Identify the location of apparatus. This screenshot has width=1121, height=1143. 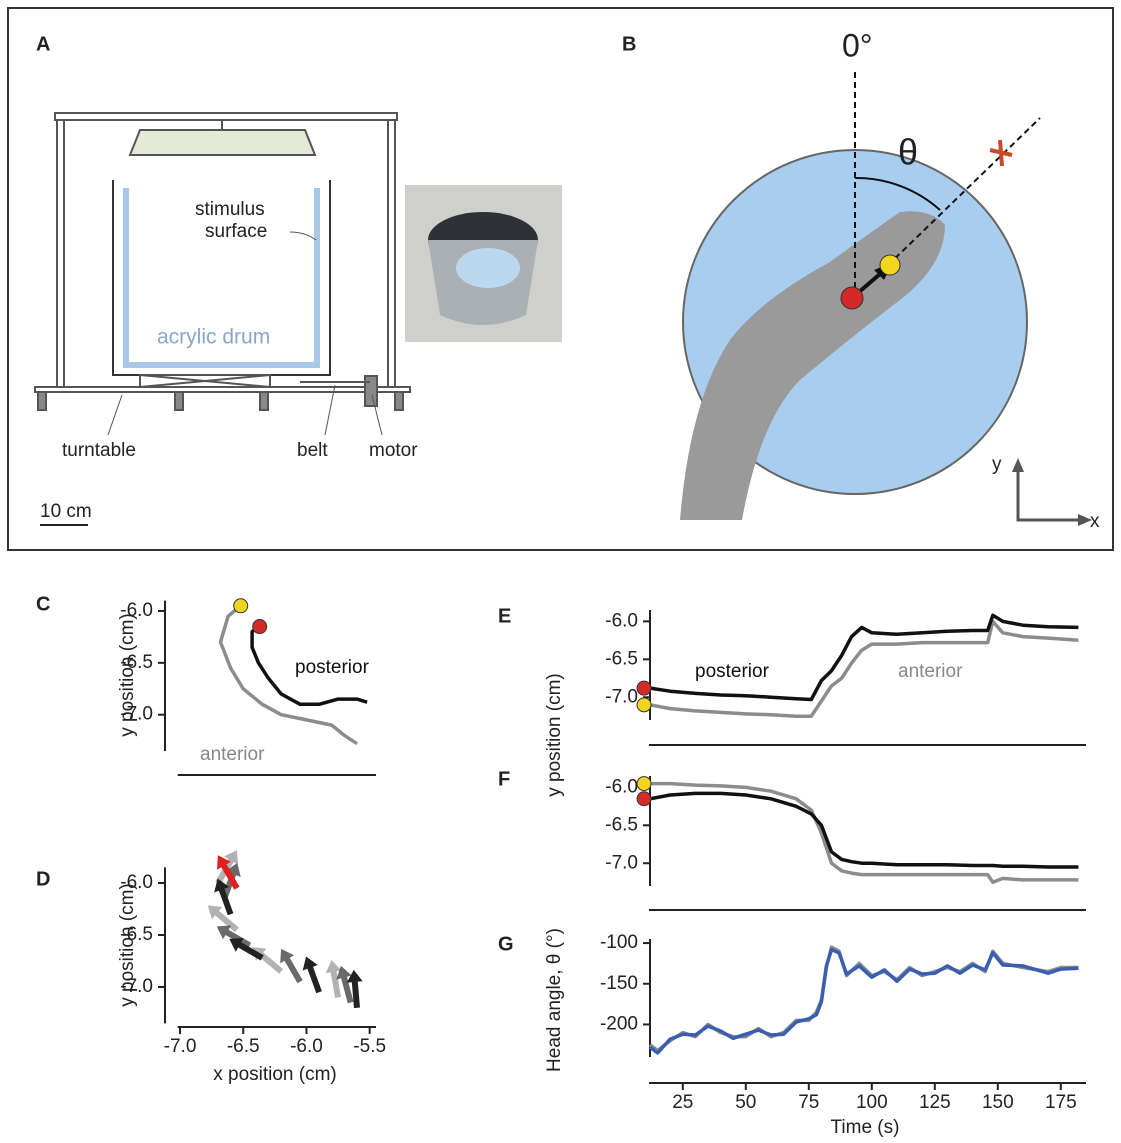
(222, 274).